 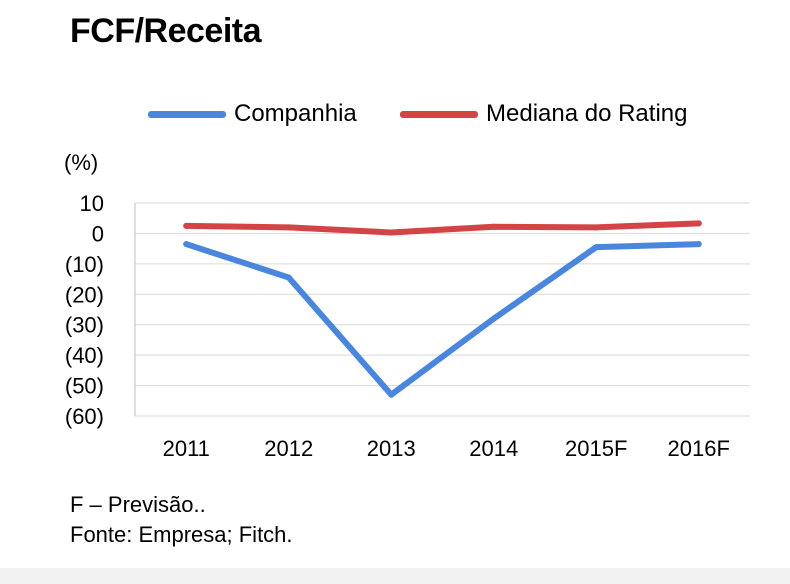 What do you see at coordinates (187, 114) in the screenshot?
I see `legend-swatch-companhia` at bounding box center [187, 114].